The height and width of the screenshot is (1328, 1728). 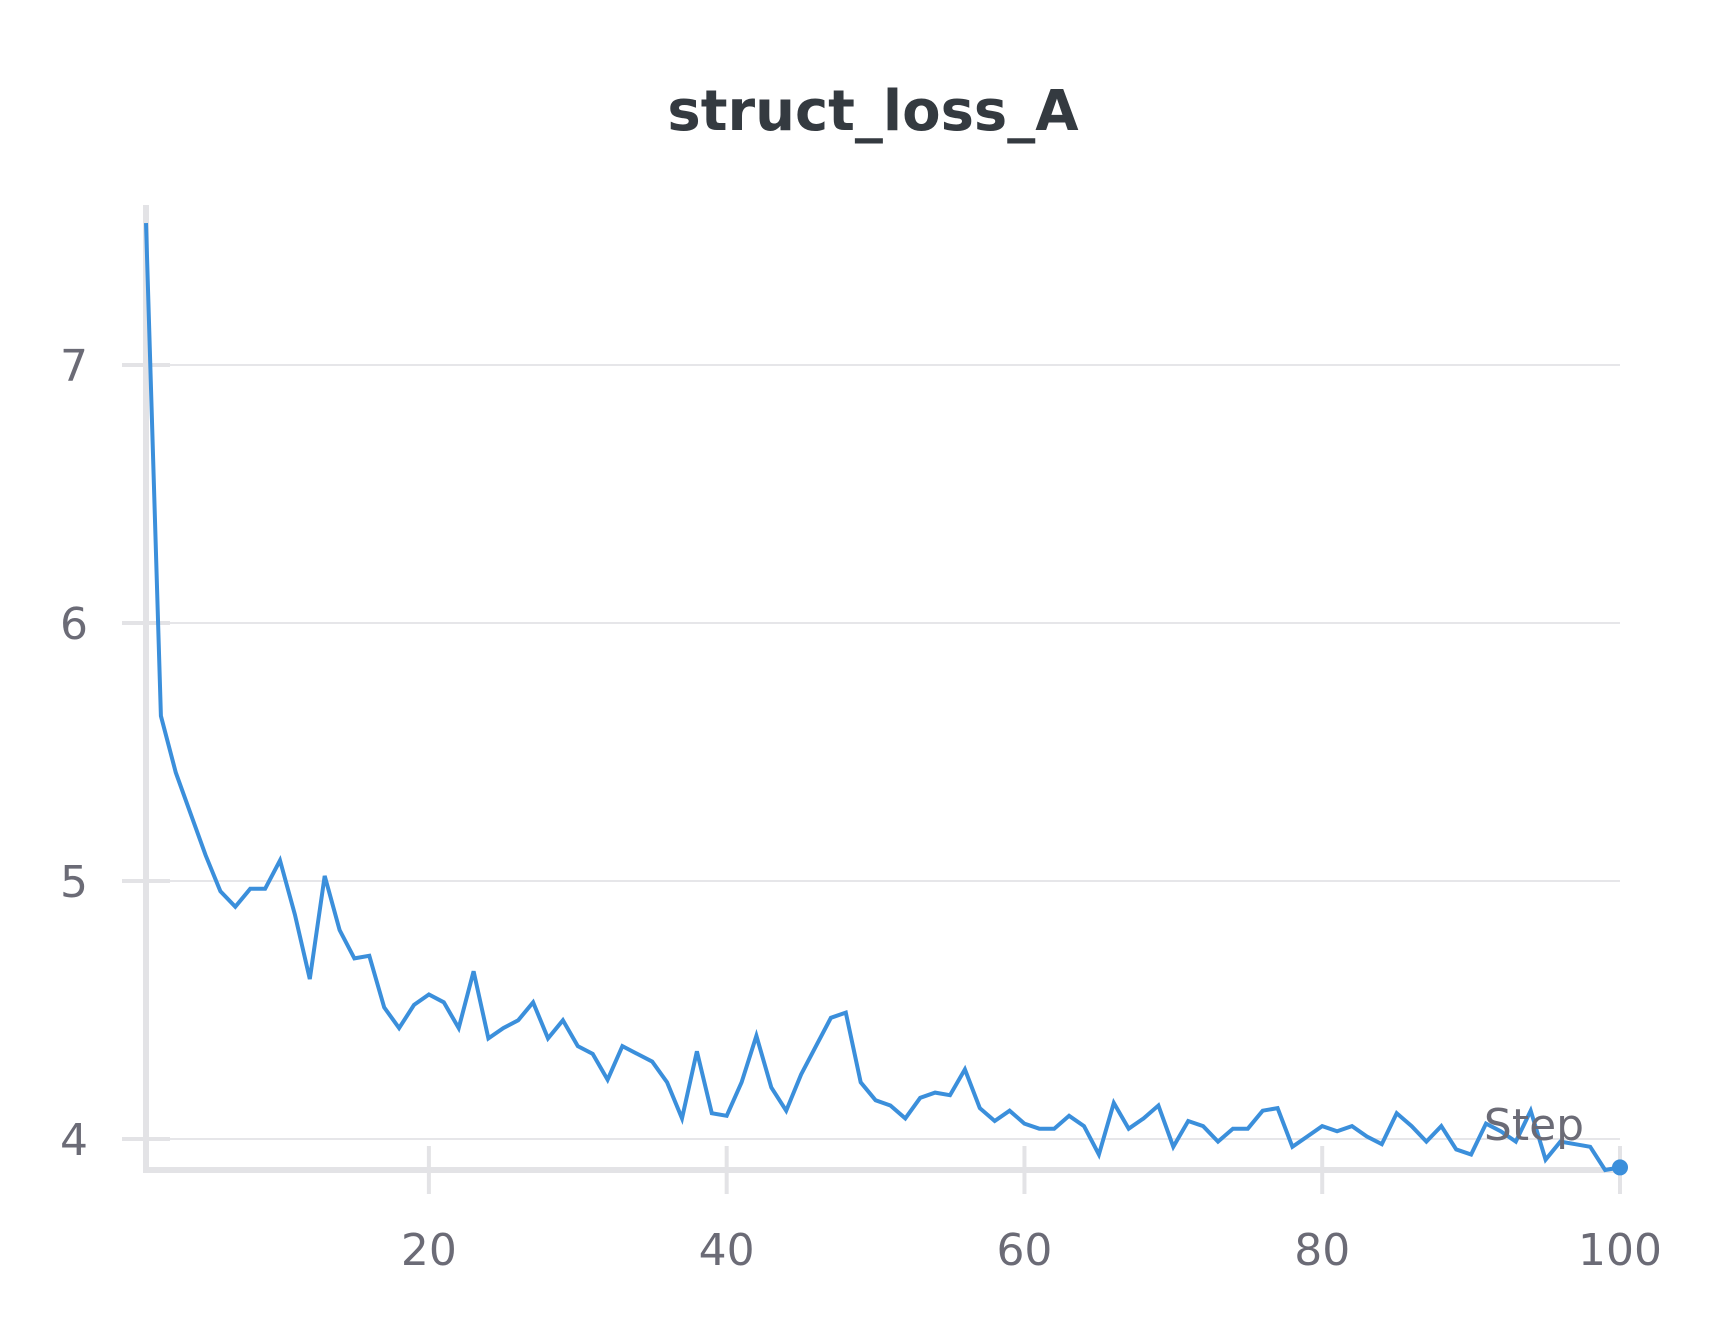 I want to click on y-tick-label: 6, so click(x=74, y=624).